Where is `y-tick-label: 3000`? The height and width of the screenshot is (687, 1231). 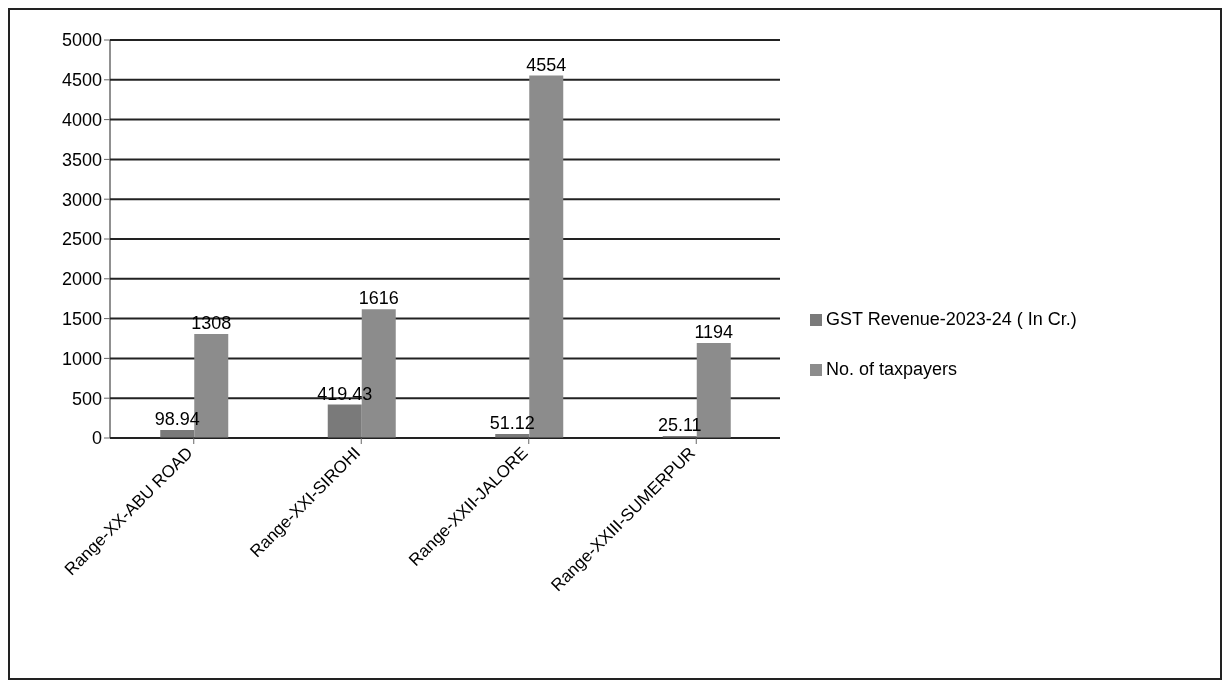
y-tick-label: 3000 is located at coordinates (81, 199).